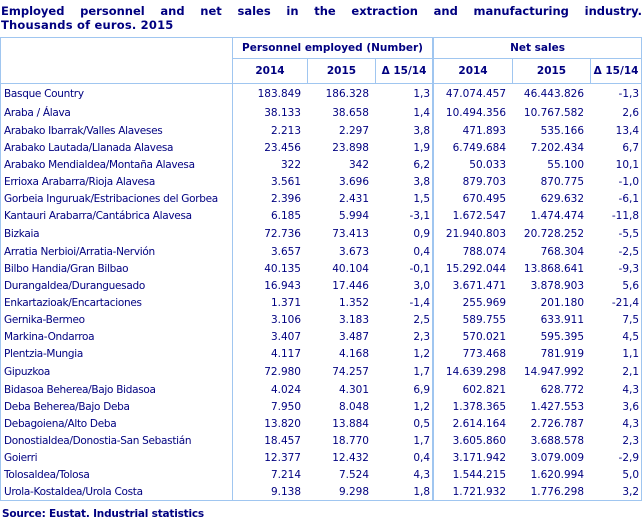 This screenshot has width=643, height=523. Describe the element at coordinates (404, 440) in the screenshot. I see `cell-value: 1,7` at that location.